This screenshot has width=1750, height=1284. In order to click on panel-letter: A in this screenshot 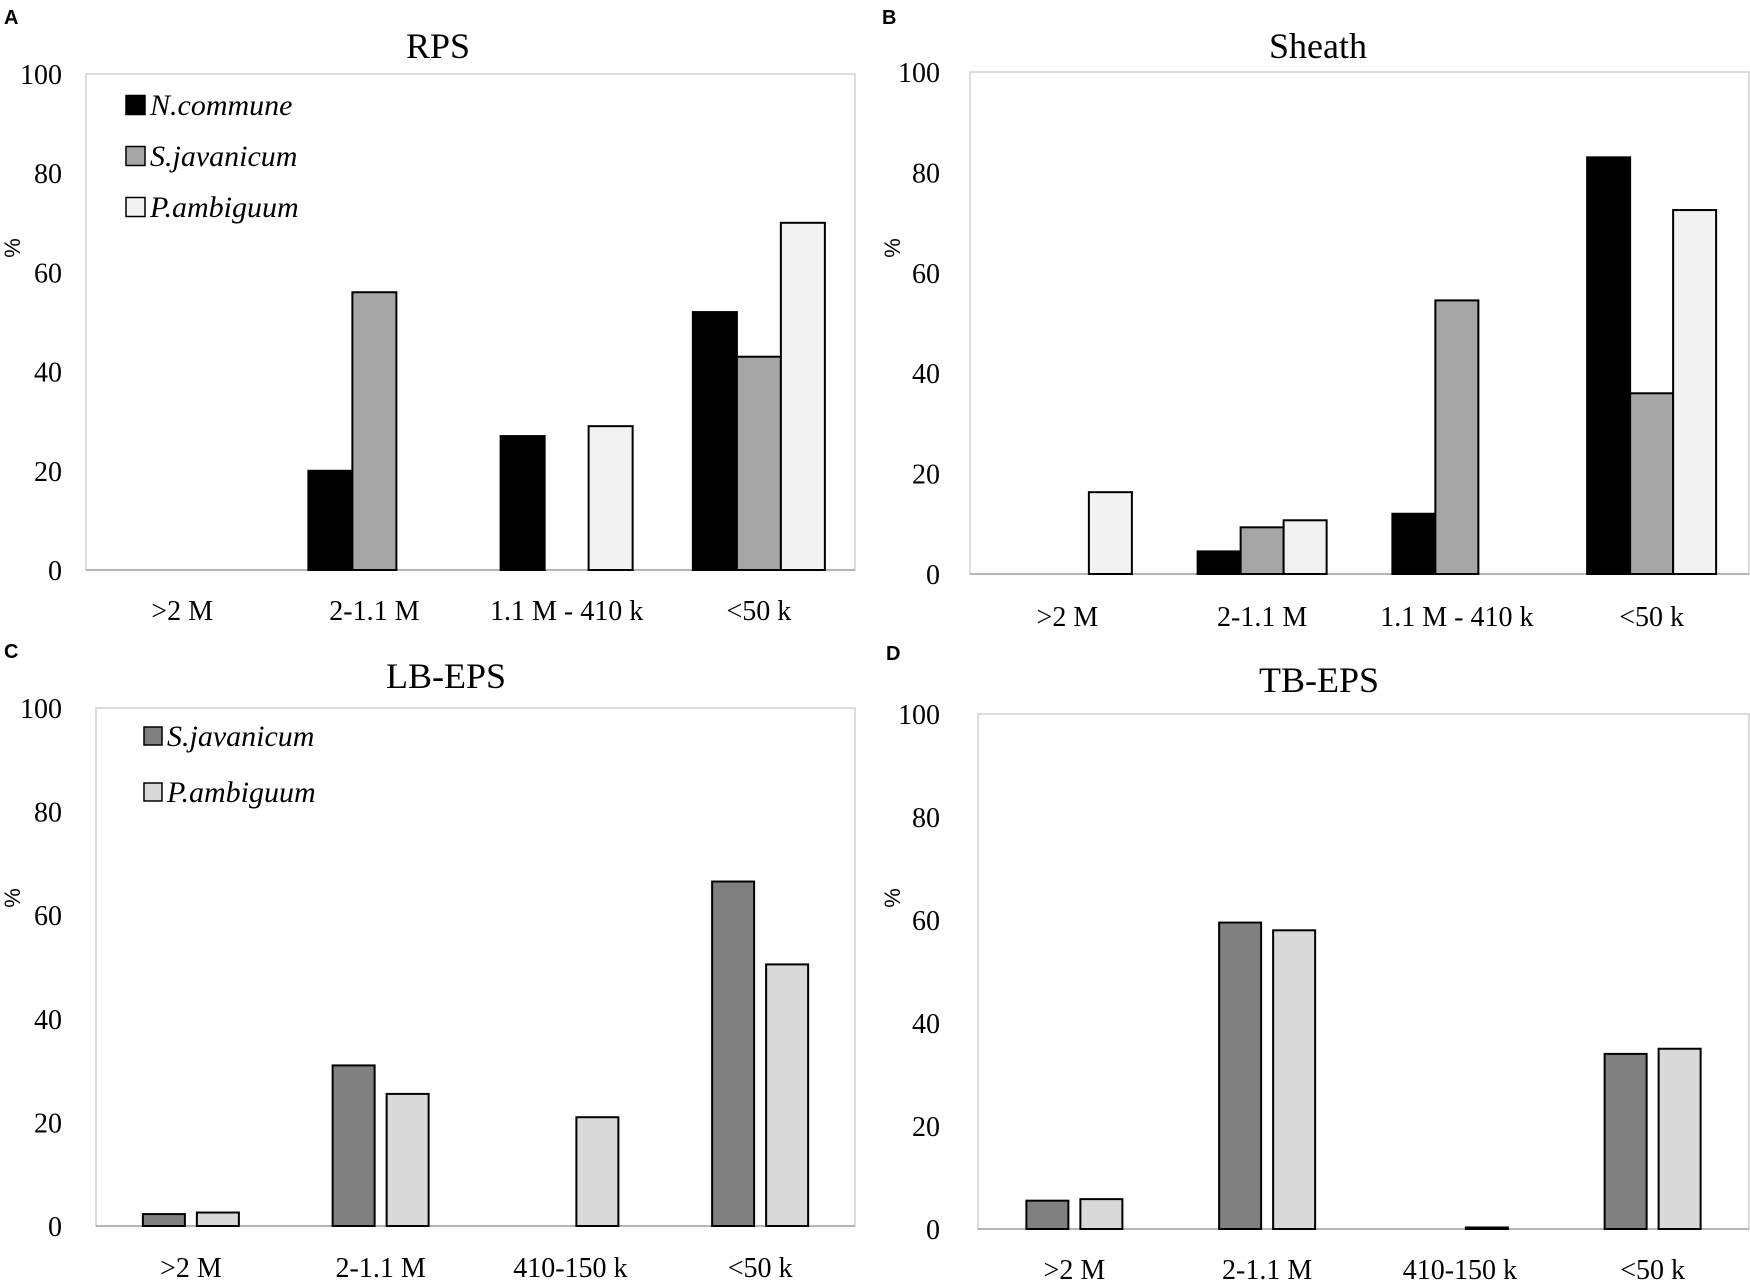, I will do `click(11, 18)`.